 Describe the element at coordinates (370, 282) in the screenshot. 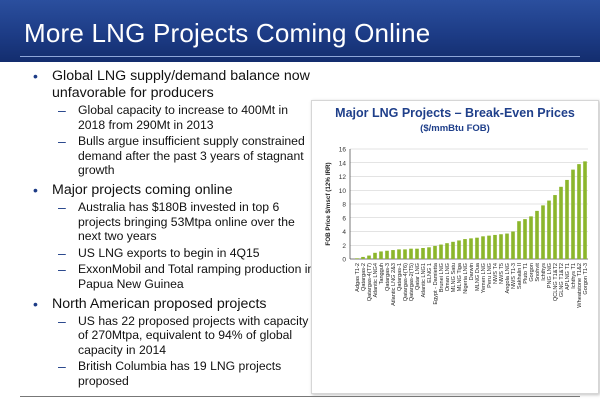

I see `x-tick-label: Qatargas-4(T7)` at that location.